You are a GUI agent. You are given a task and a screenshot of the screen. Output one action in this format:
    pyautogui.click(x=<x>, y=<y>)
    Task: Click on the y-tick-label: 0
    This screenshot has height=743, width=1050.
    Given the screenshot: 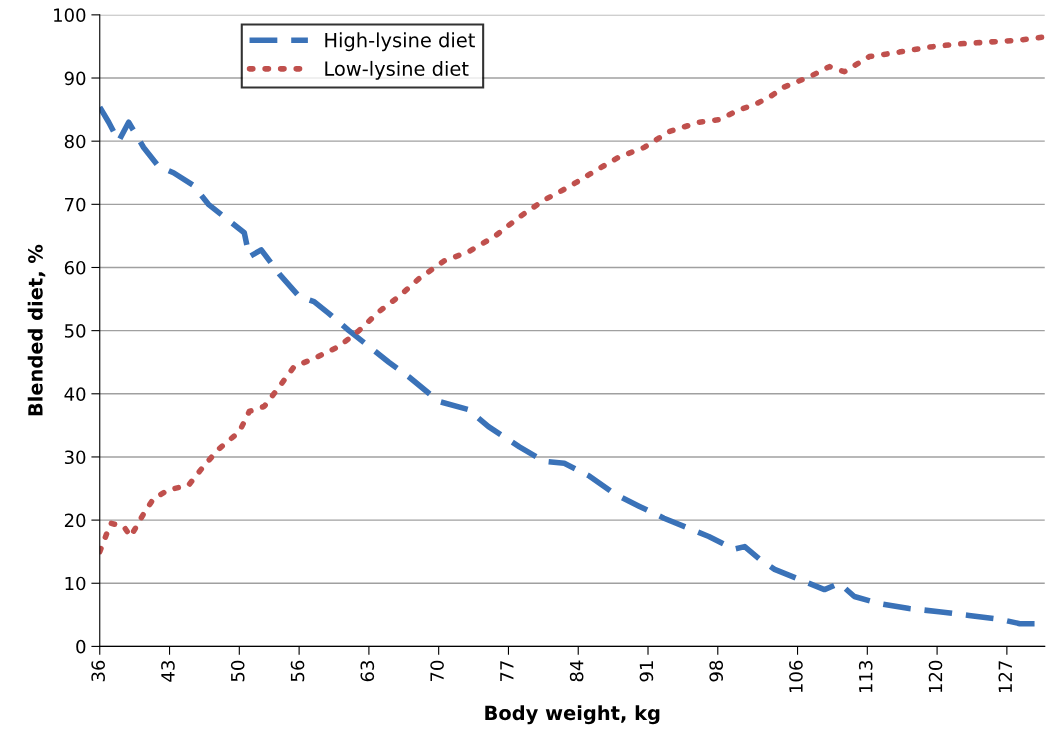 What is the action you would take?
    pyautogui.click(x=81, y=646)
    